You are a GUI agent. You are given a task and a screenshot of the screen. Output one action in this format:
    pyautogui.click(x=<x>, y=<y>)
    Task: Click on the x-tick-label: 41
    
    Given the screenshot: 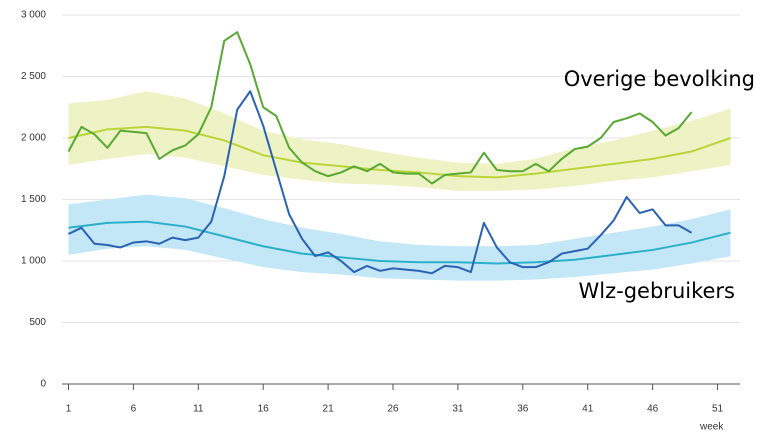 What is the action you would take?
    pyautogui.click(x=588, y=409)
    